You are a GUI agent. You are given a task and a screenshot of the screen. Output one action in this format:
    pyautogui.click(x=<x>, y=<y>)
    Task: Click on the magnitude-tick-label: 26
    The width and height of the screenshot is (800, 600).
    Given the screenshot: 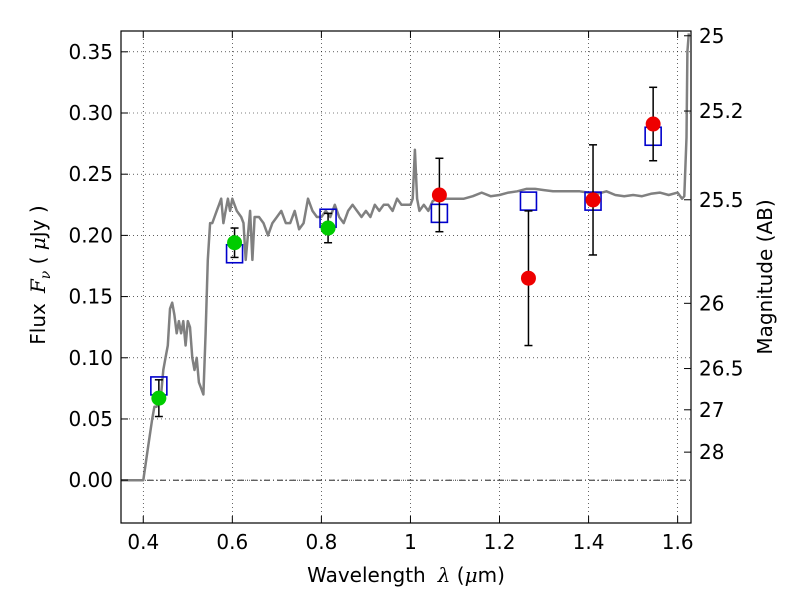 What is the action you would take?
    pyautogui.click(x=711, y=303)
    